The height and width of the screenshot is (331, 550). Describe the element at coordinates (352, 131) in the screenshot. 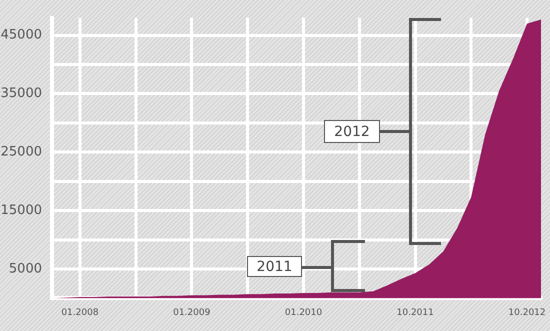

I see `annotation: 2012` at that location.